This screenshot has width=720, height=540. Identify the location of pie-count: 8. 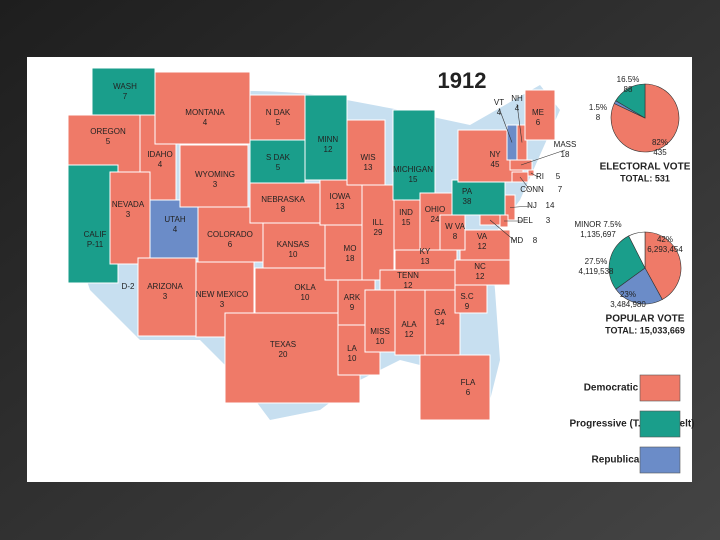
(598, 117).